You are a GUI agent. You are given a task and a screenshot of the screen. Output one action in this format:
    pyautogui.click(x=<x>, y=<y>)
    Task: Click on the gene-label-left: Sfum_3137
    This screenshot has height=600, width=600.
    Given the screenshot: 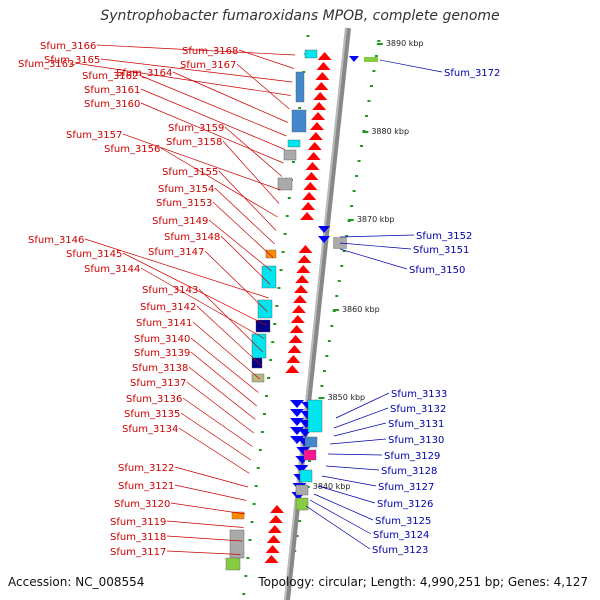 What is the action you would take?
    pyautogui.click(x=158, y=383)
    